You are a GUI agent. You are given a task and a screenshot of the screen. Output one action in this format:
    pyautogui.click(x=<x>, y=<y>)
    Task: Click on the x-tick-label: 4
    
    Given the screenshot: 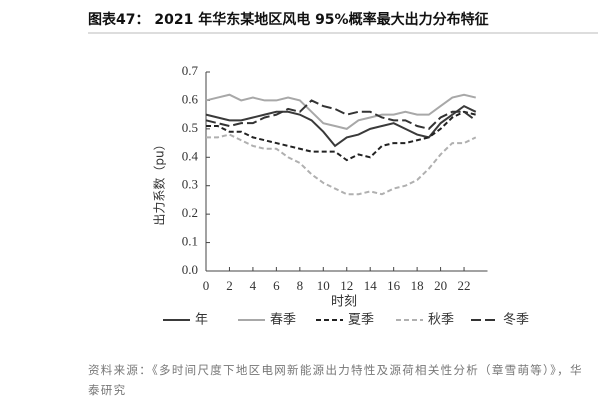 What is the action you would take?
    pyautogui.click(x=253, y=285)
    